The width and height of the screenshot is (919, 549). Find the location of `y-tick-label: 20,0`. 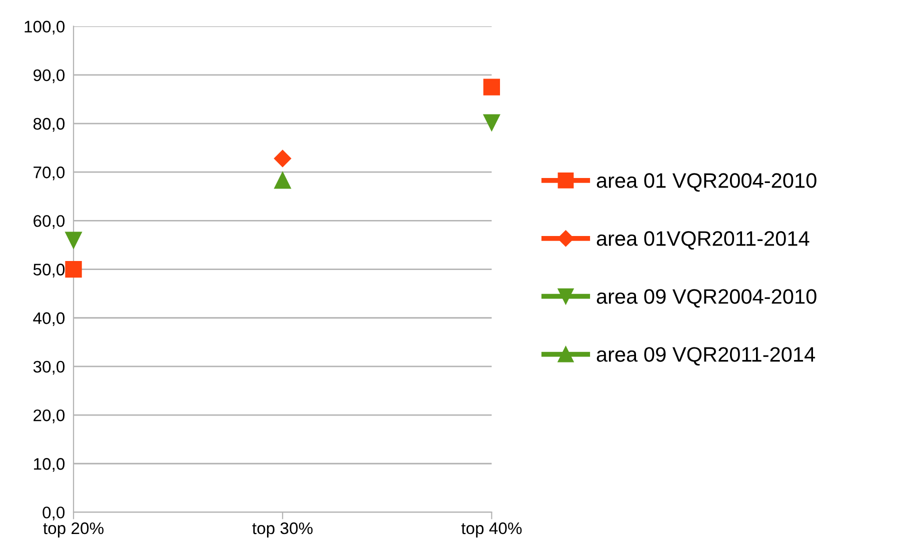

y-tick-label: 20,0 is located at coordinates (49, 416).